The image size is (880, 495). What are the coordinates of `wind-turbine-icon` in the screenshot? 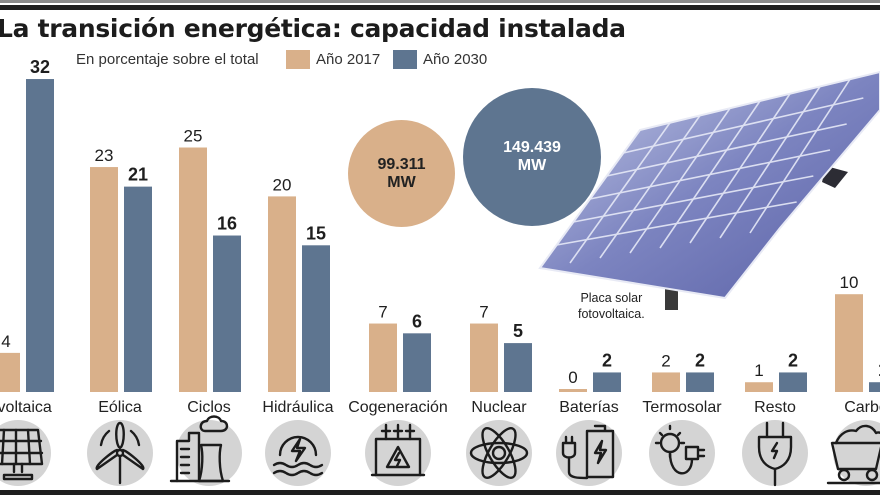 It's located at (120, 453).